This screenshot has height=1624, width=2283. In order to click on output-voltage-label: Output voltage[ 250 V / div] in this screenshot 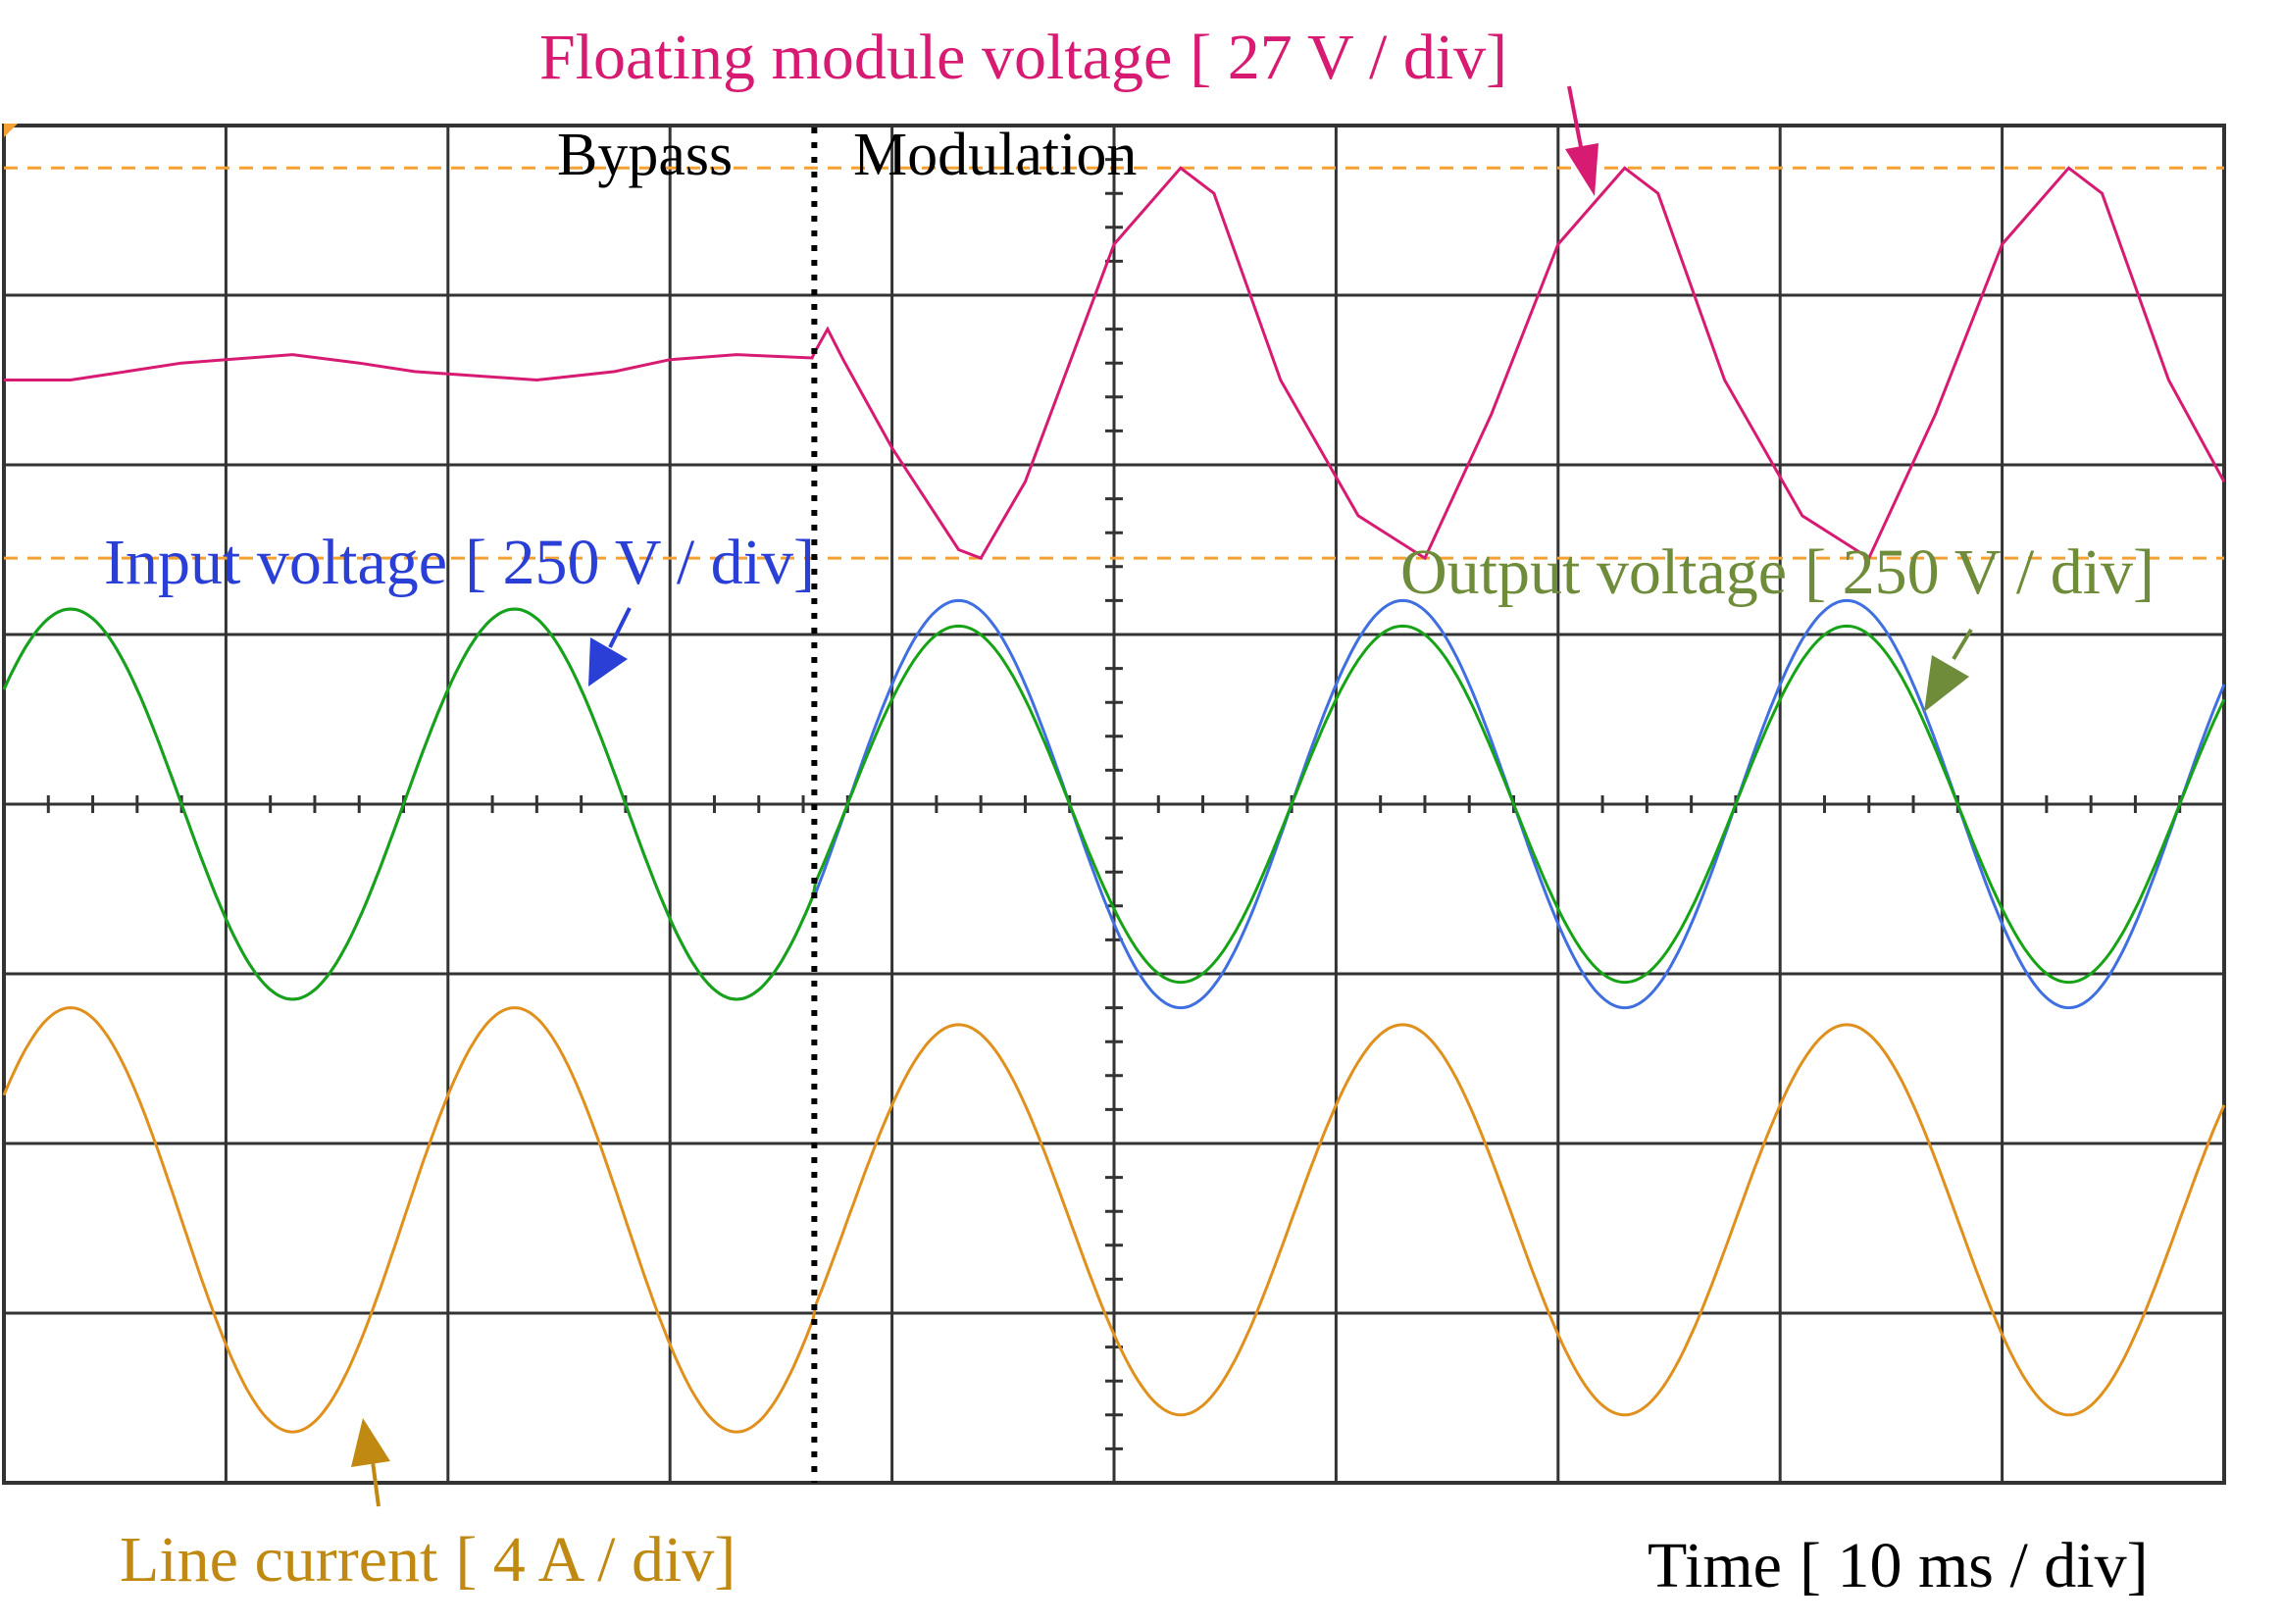, I will do `click(1777, 572)`.